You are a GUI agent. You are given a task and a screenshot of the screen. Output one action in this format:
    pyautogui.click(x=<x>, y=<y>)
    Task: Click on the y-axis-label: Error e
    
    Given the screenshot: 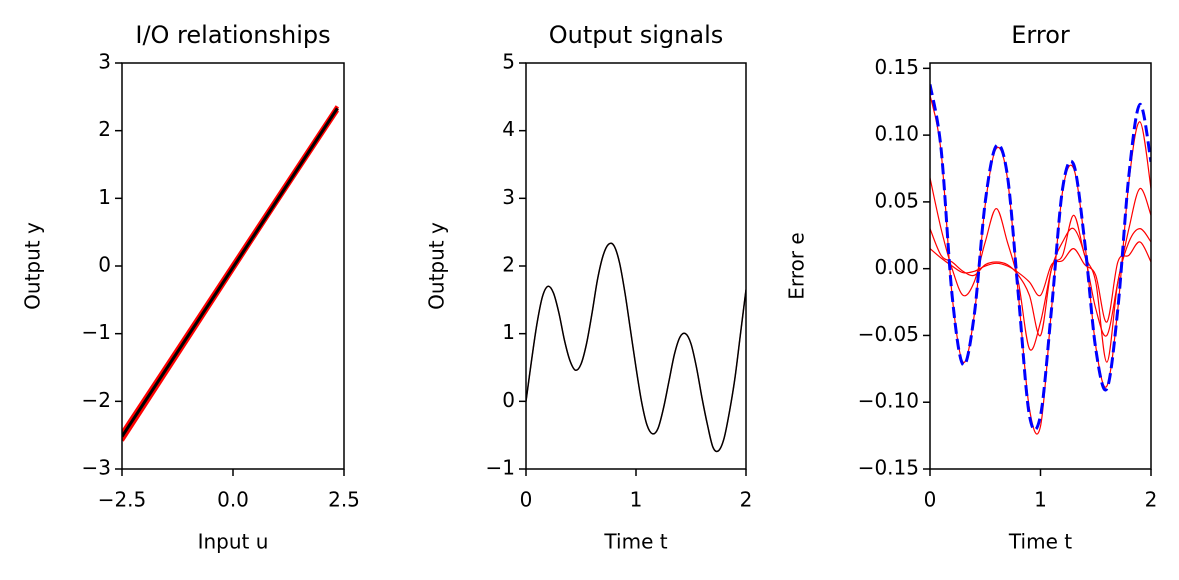 What is the action you would take?
    pyautogui.click(x=797, y=265)
    